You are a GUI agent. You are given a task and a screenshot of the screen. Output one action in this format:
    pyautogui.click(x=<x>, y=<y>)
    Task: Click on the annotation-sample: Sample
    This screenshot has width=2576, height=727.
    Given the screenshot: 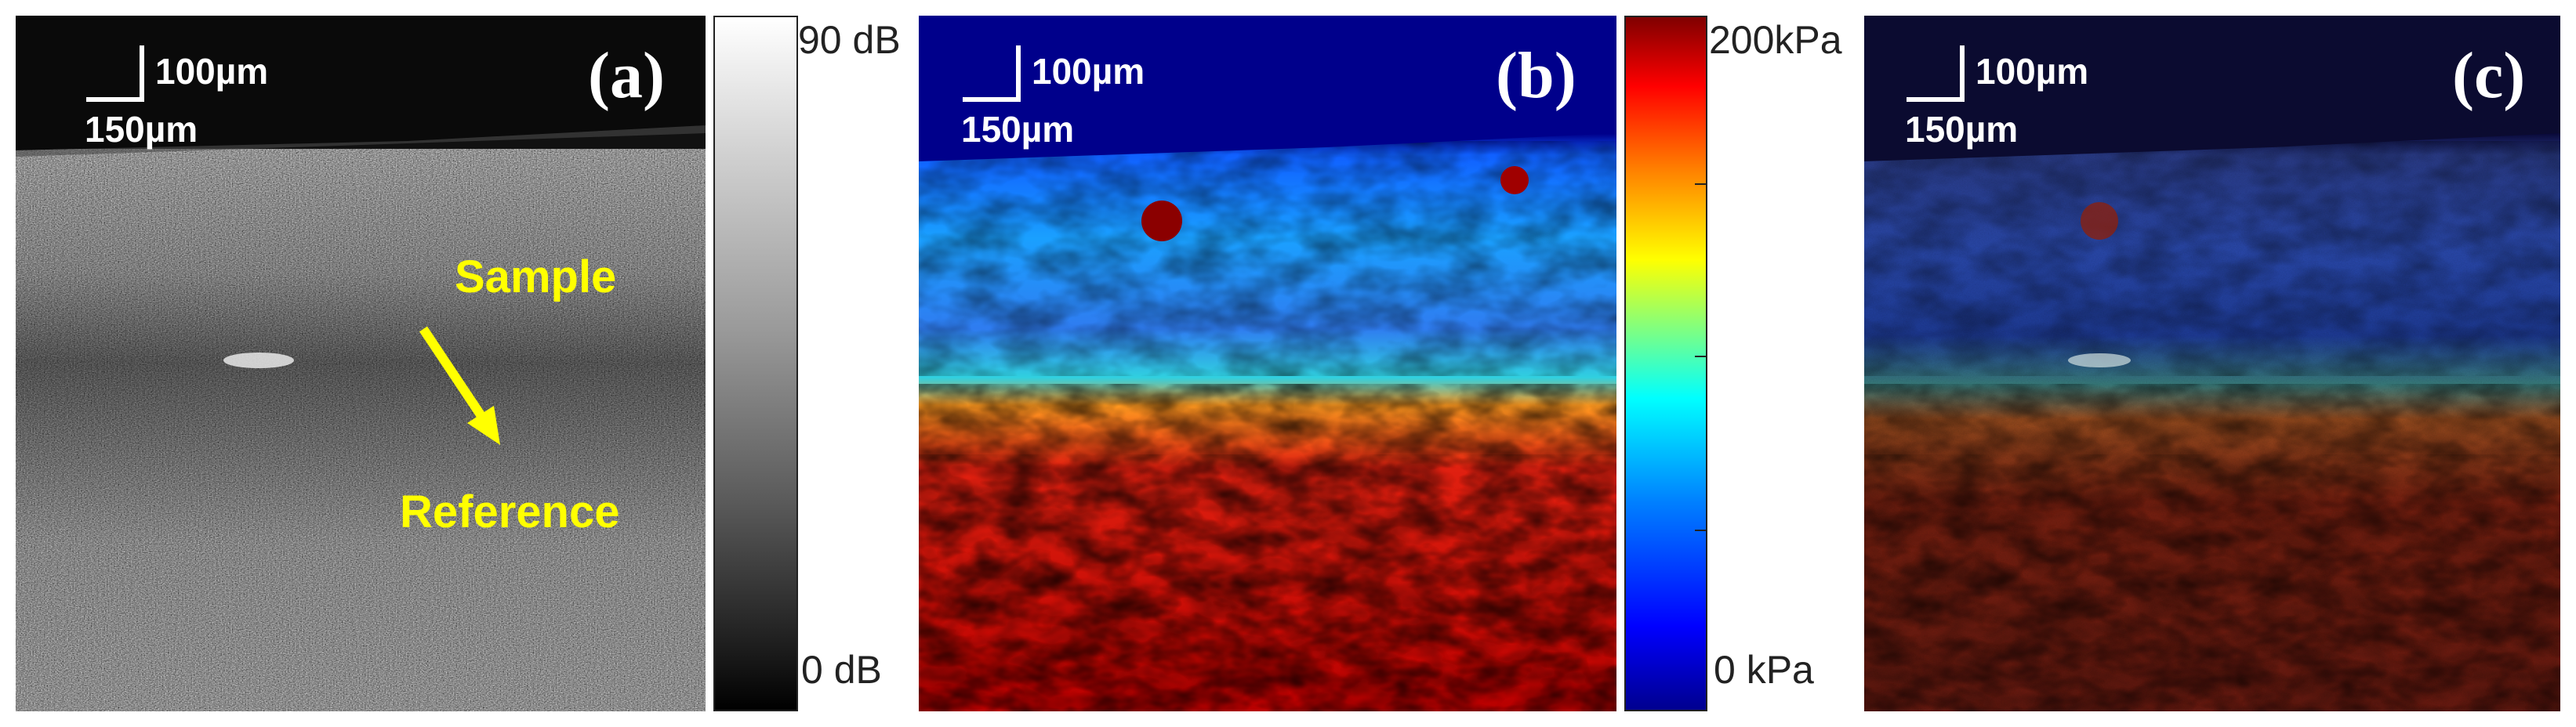 What is the action you would take?
    pyautogui.click(x=536, y=276)
    